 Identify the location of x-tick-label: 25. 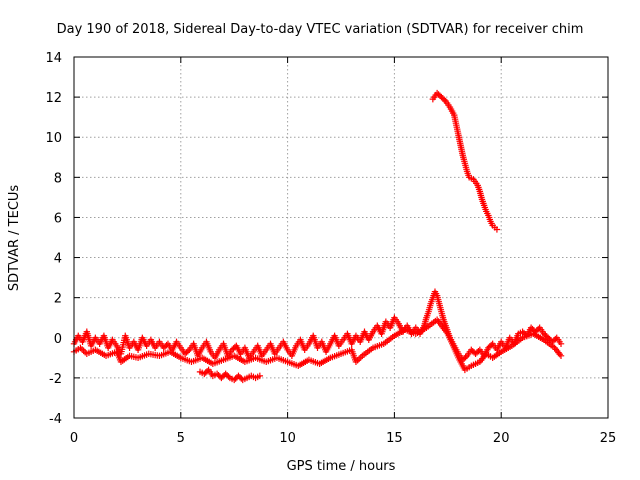
(608, 438).